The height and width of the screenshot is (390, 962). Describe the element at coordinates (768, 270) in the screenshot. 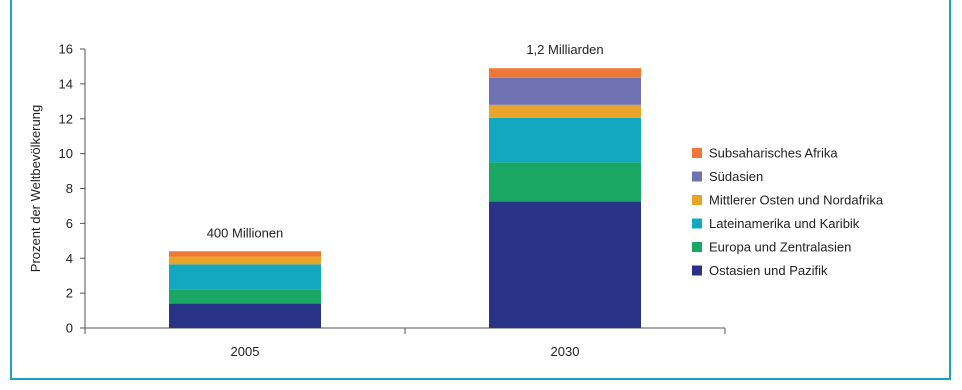

I see `legend-label: Ostasien und Pazifik` at that location.